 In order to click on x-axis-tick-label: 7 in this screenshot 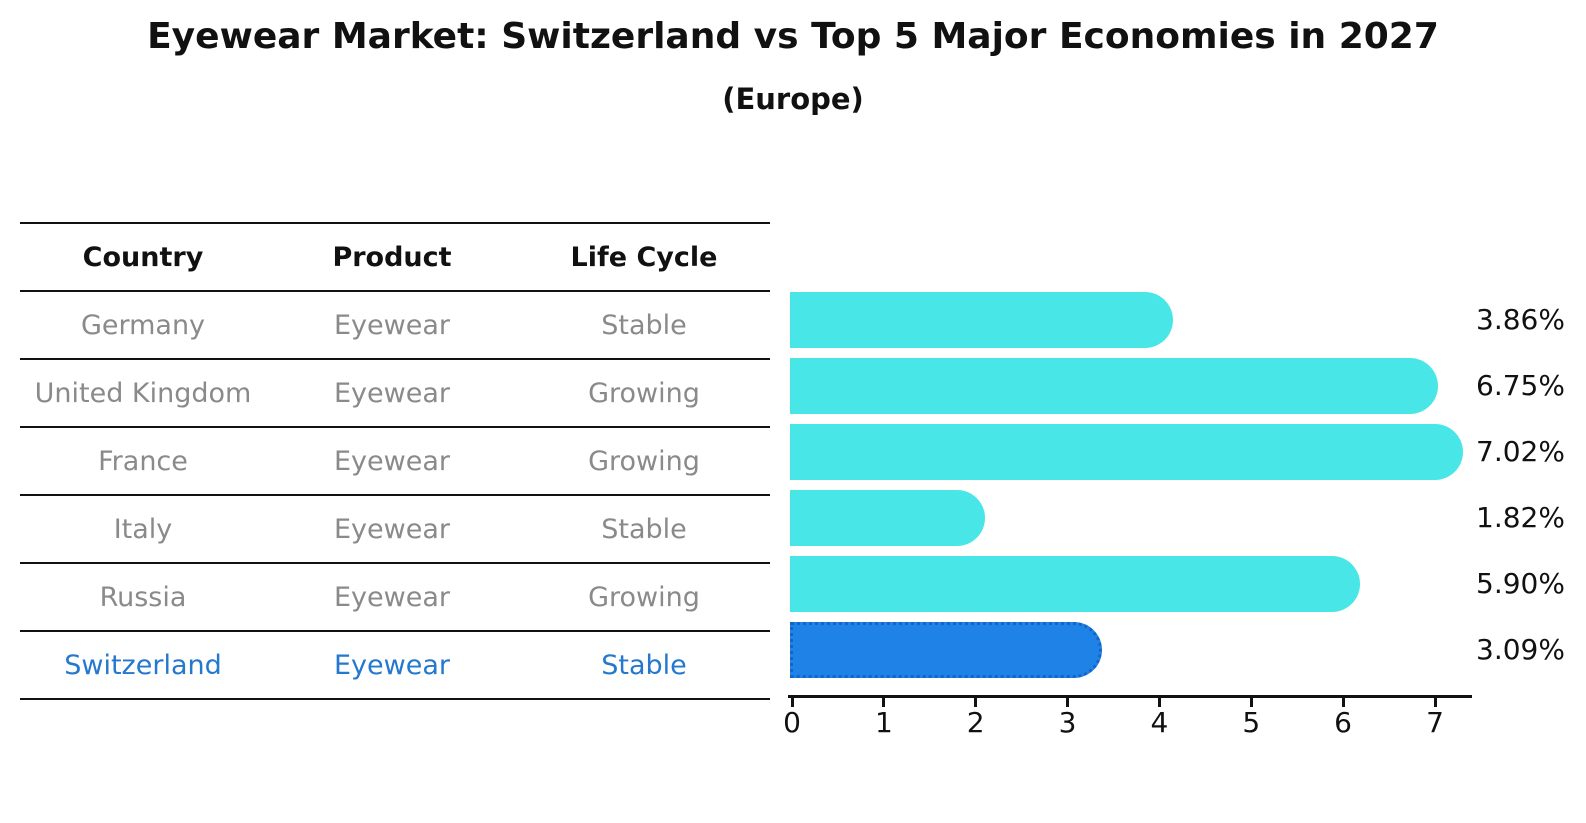, I will do `click(1435, 722)`.